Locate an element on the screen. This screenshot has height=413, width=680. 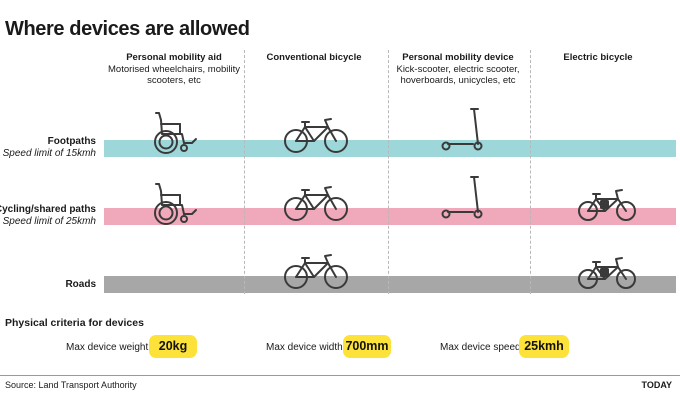
criteria-label-speed: Max device speed is located at coordinates (480, 347).